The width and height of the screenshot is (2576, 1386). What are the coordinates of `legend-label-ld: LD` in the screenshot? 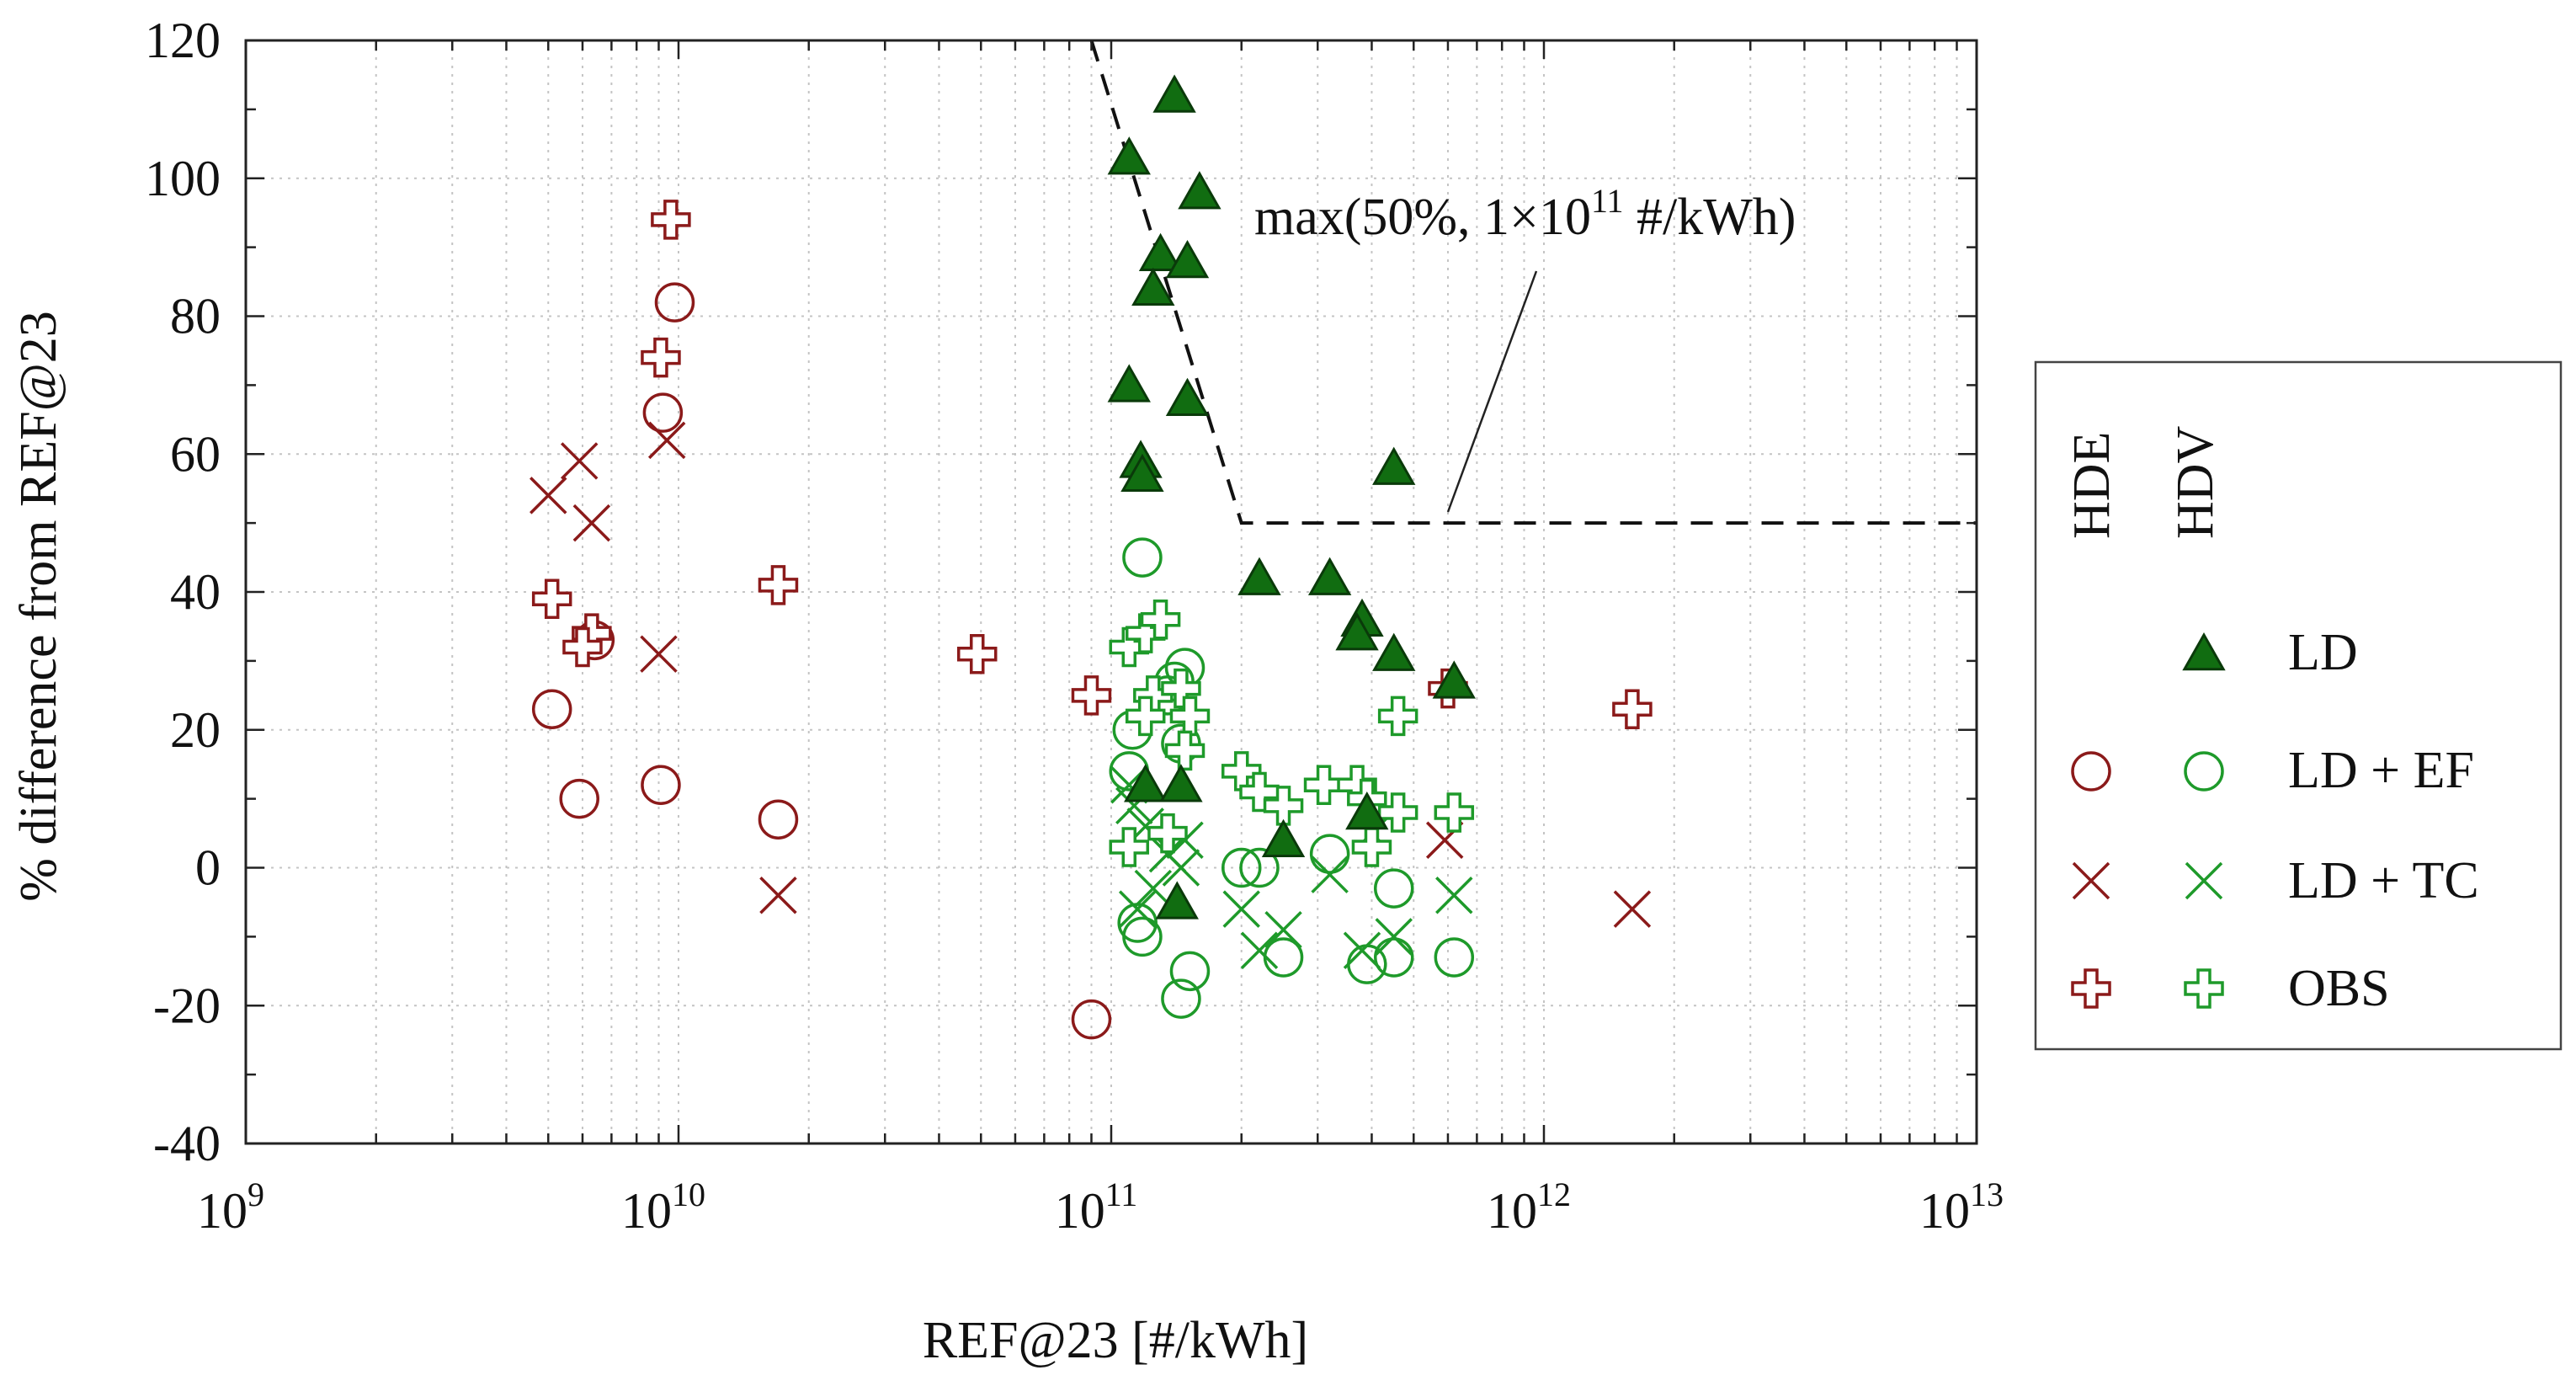 It's located at (2323, 652).